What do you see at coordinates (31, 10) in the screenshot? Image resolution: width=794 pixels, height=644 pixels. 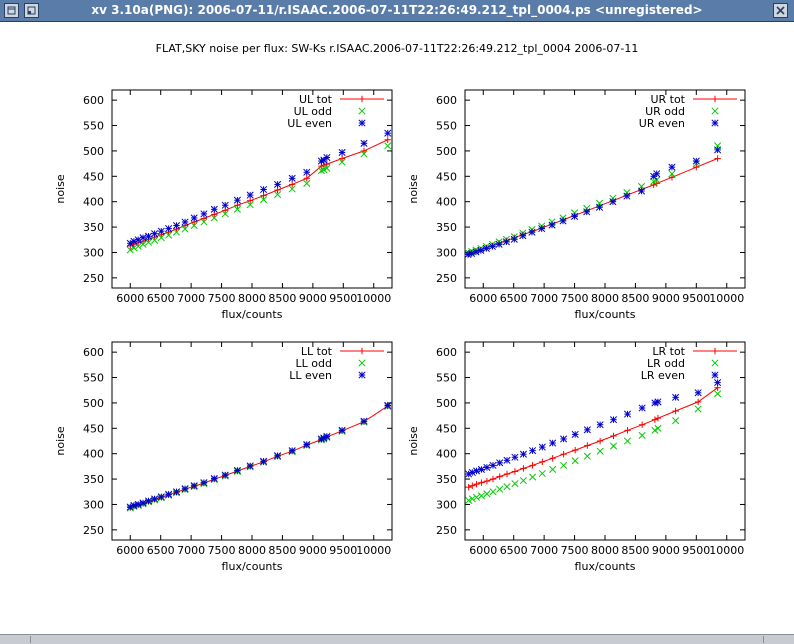 I see `iconify-icon` at bounding box center [31, 10].